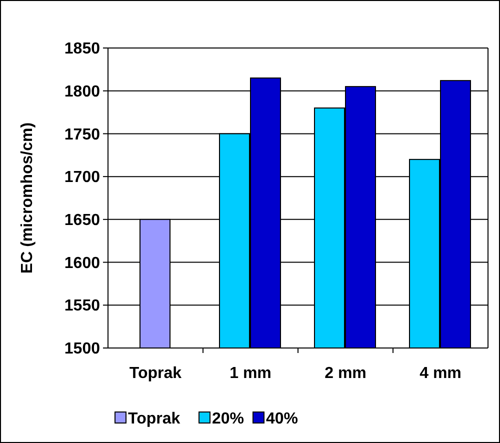  Describe the element at coordinates (82, 135) in the screenshot. I see `y-tick-label: 1750` at that location.